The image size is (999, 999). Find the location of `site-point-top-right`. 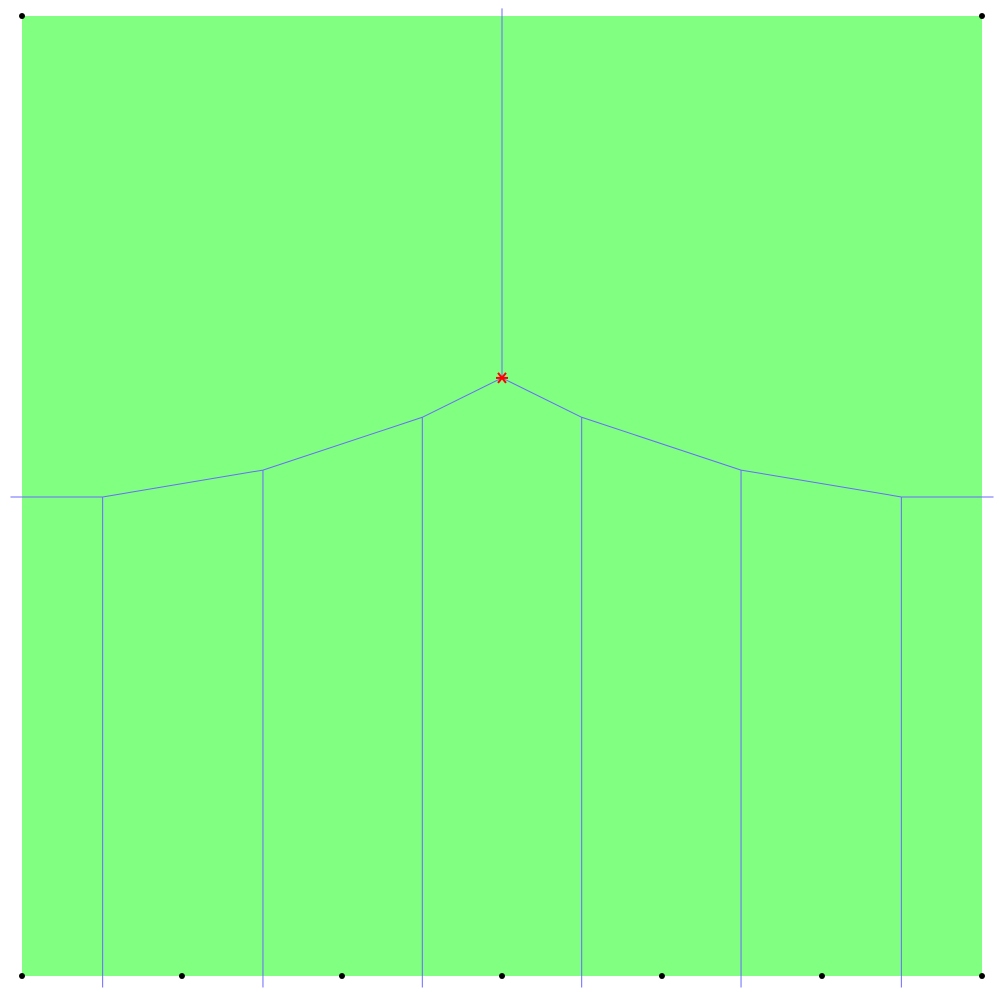

site-point-top-right is located at coordinates (982, 16).